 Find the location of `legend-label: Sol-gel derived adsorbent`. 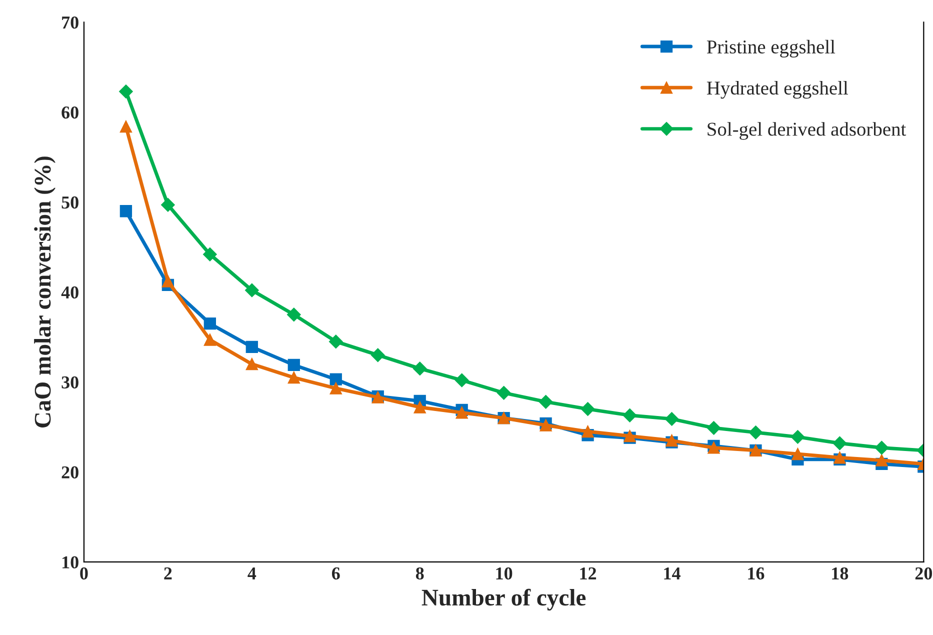

legend-label: Sol-gel derived adsorbent is located at coordinates (807, 131).